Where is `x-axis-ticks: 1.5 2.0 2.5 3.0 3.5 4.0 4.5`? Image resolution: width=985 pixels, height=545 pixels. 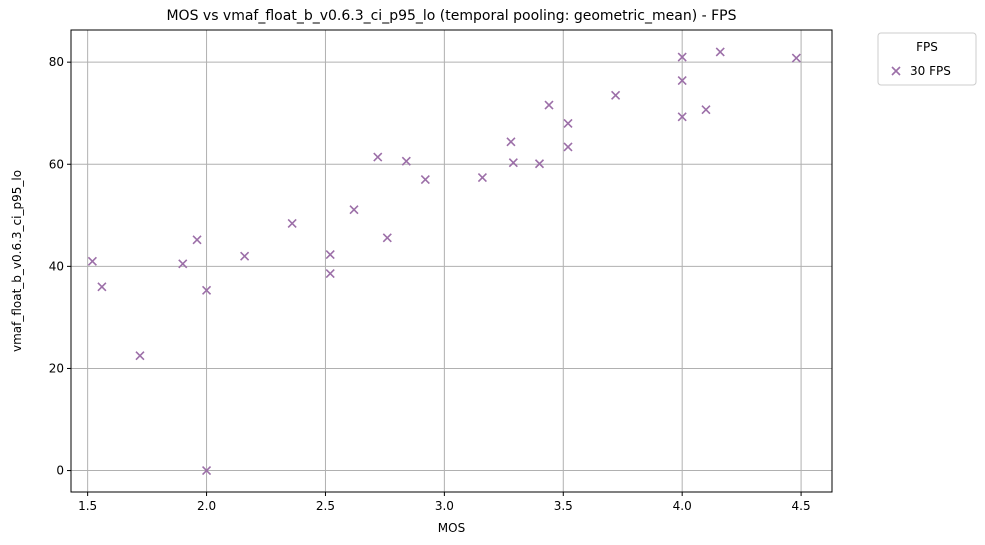 x-axis-ticks: 1.5 2.0 2.5 3.0 3.5 4.0 4.5 is located at coordinates (444, 502).